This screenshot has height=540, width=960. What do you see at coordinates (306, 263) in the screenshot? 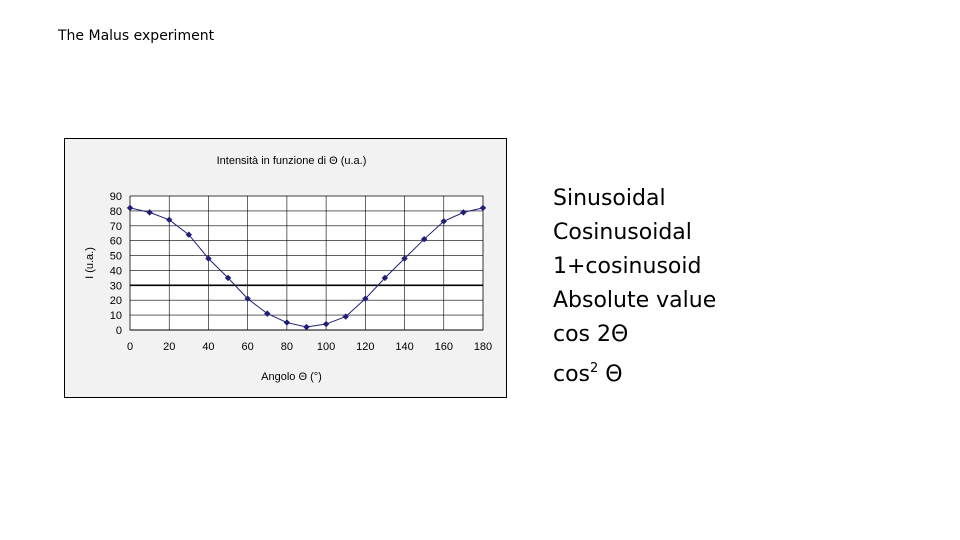
I see `plot-area` at bounding box center [306, 263].